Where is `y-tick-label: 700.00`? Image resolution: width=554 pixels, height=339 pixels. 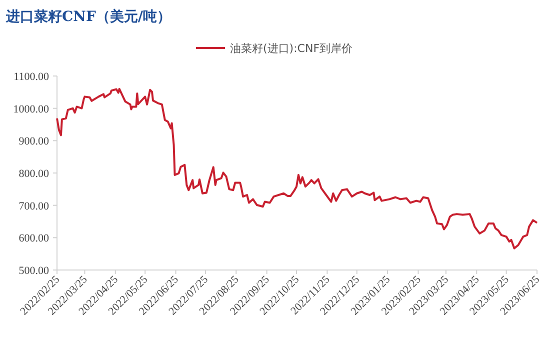
y-tick-label: 700.00 is located at coordinates (34, 206).